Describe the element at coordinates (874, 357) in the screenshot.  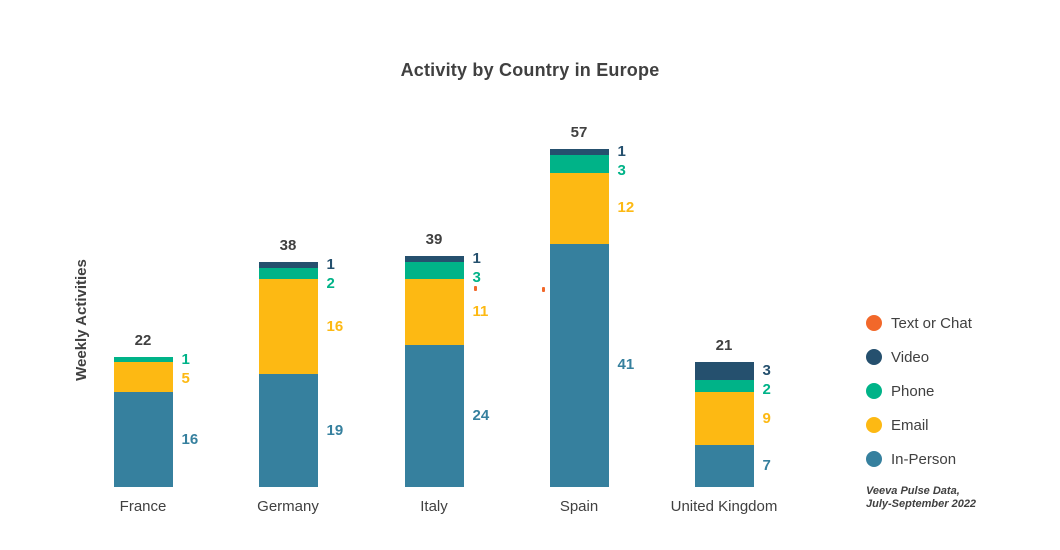
I see `legend-swatch-video` at that location.